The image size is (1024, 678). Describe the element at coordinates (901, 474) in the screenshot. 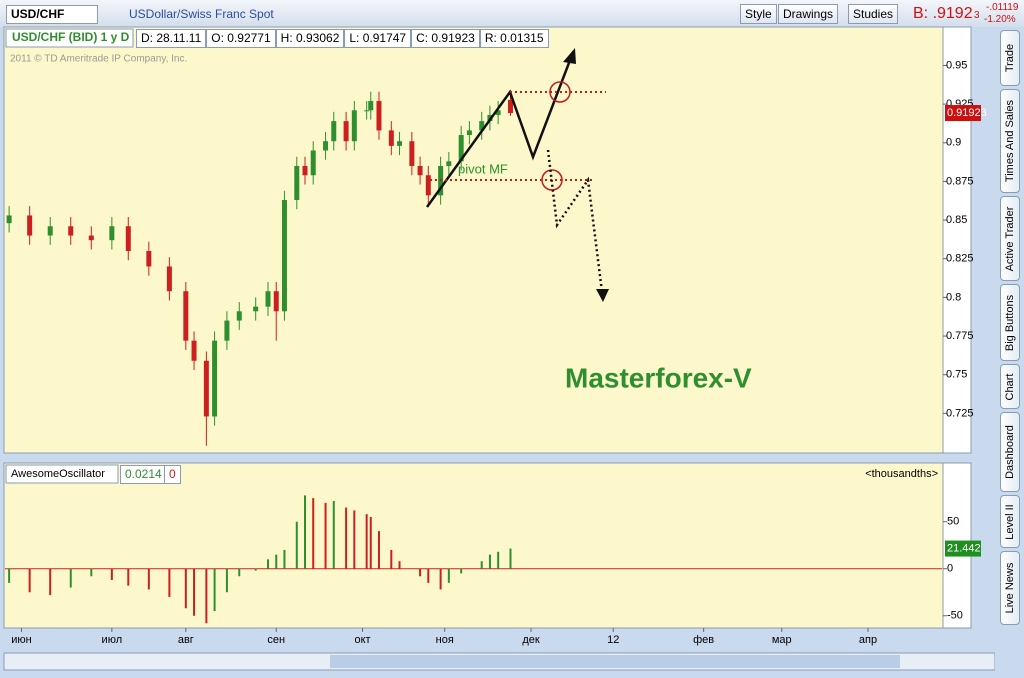

I see `oscillator-unit: <thousandths>` at that location.